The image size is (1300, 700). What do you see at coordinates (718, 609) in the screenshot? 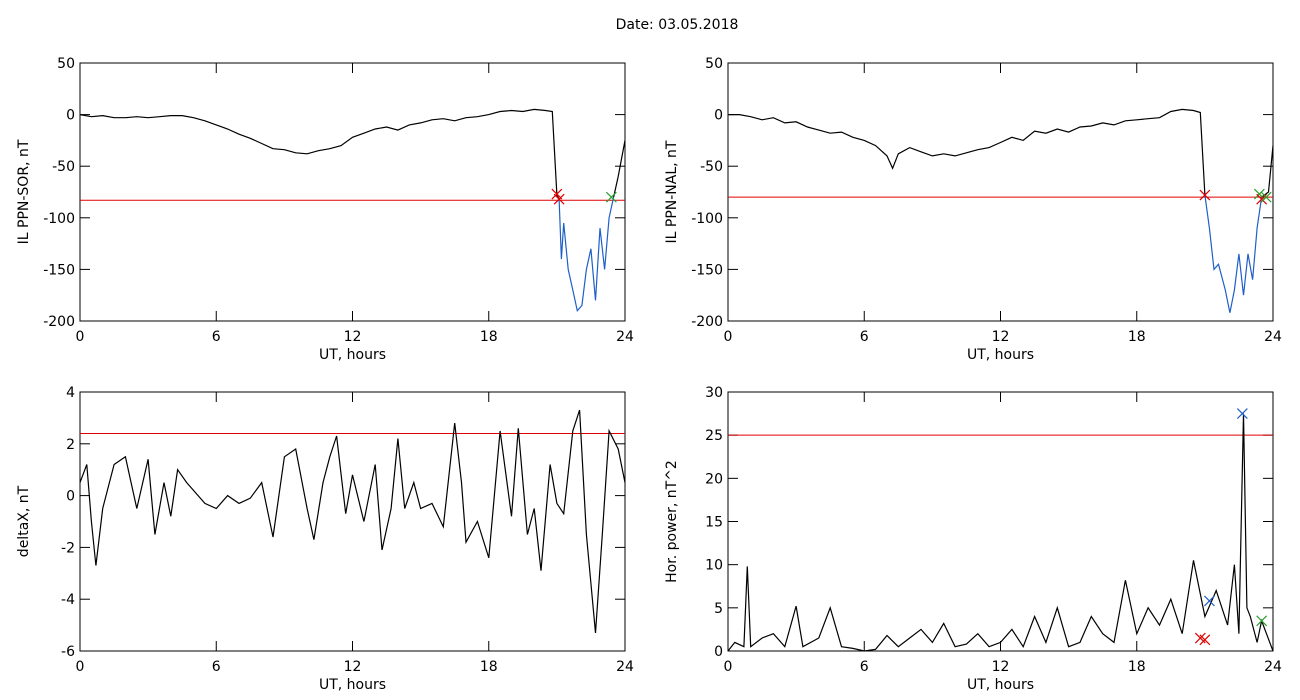
I see `y-tick-label: 5` at bounding box center [718, 609].